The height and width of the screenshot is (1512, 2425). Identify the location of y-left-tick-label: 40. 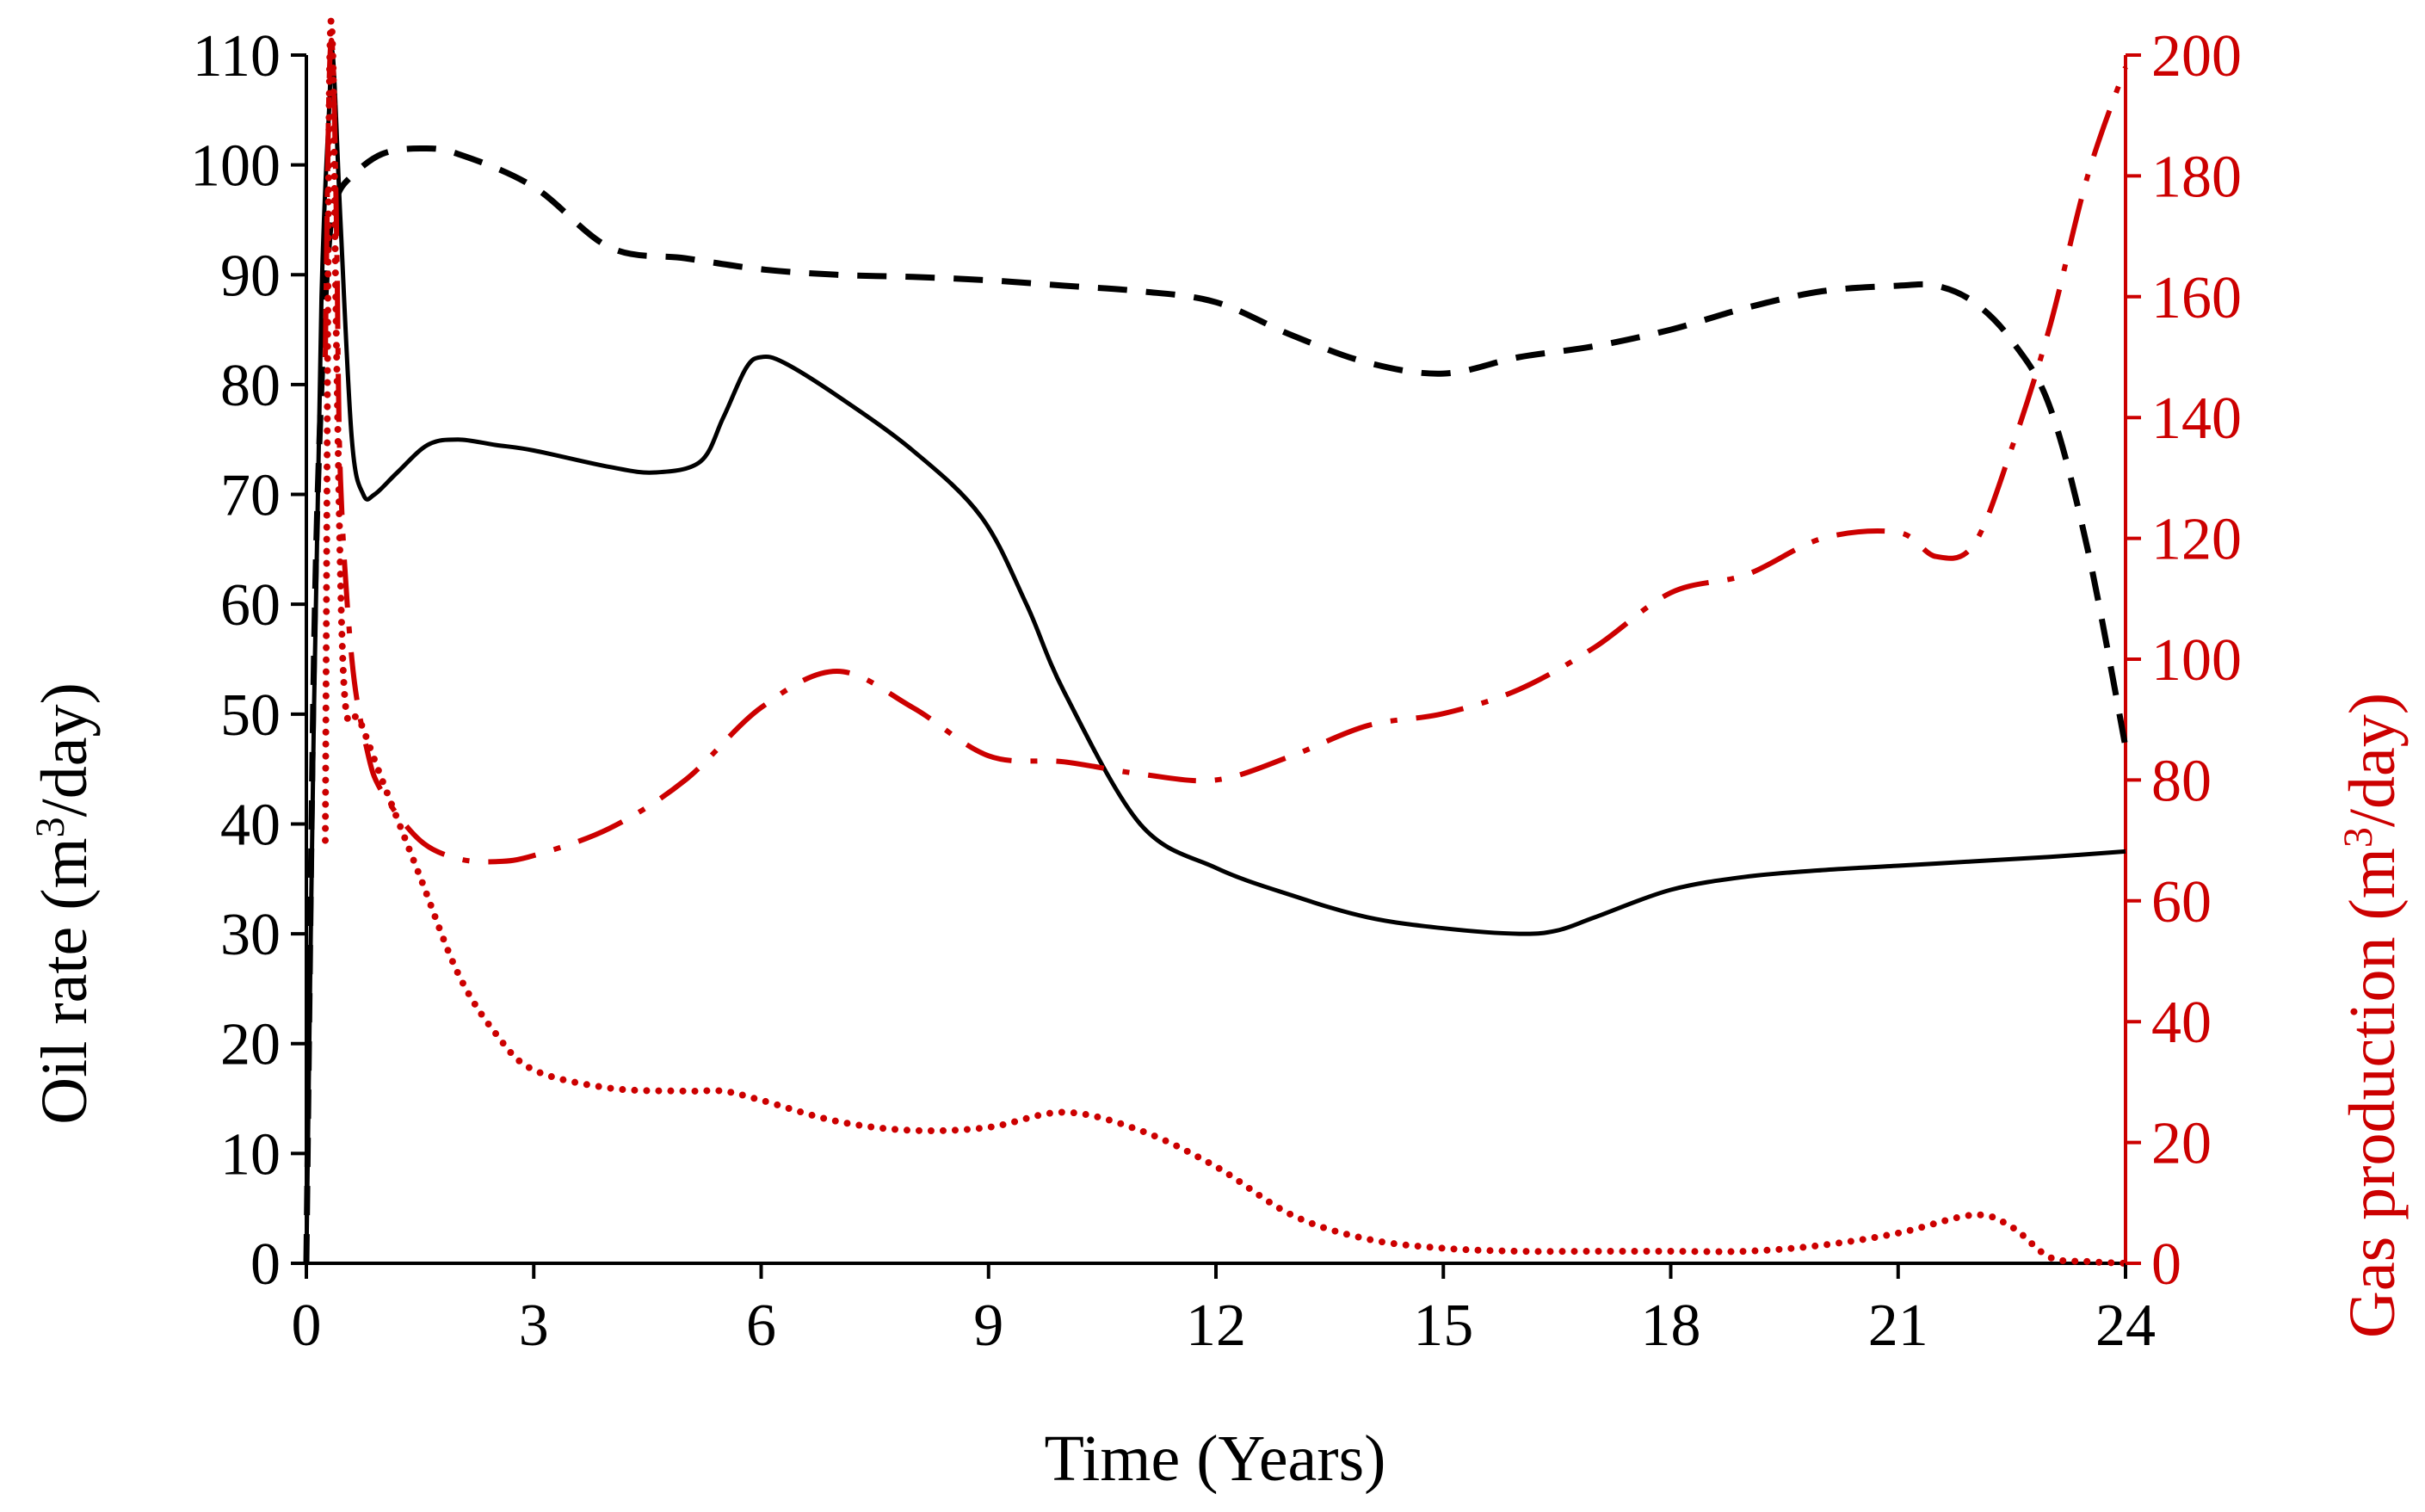
(250, 825).